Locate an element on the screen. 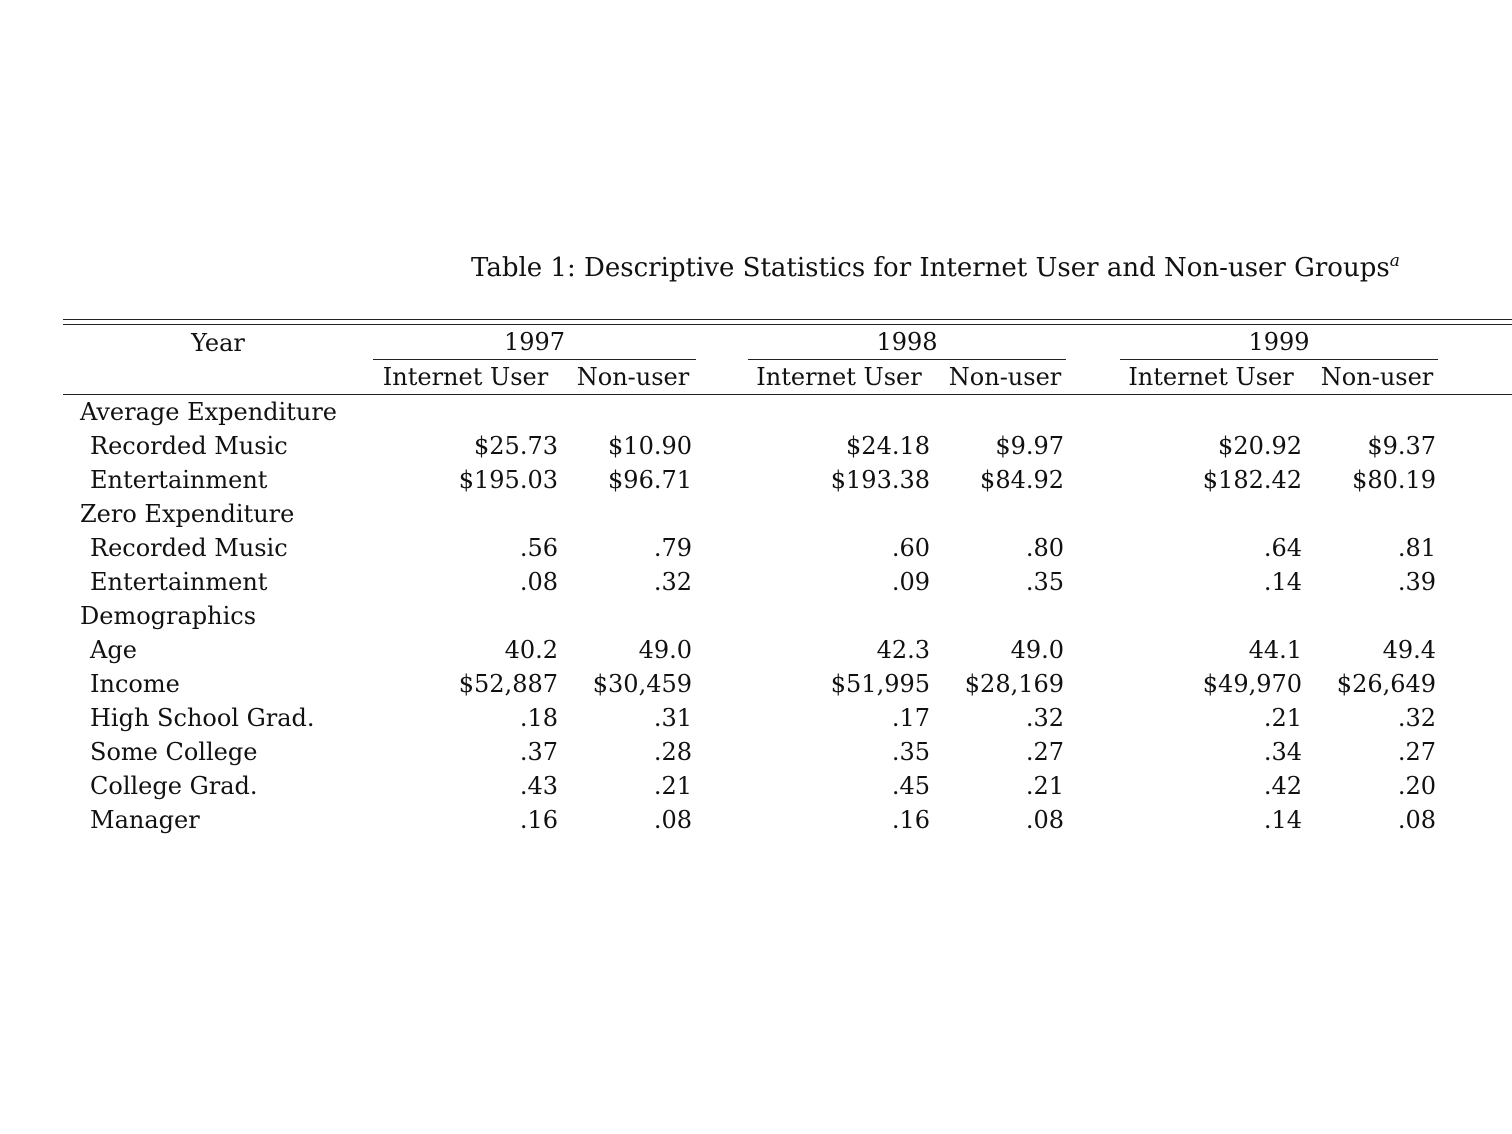  table-cell: $24.18 is located at coordinates (888, 446).